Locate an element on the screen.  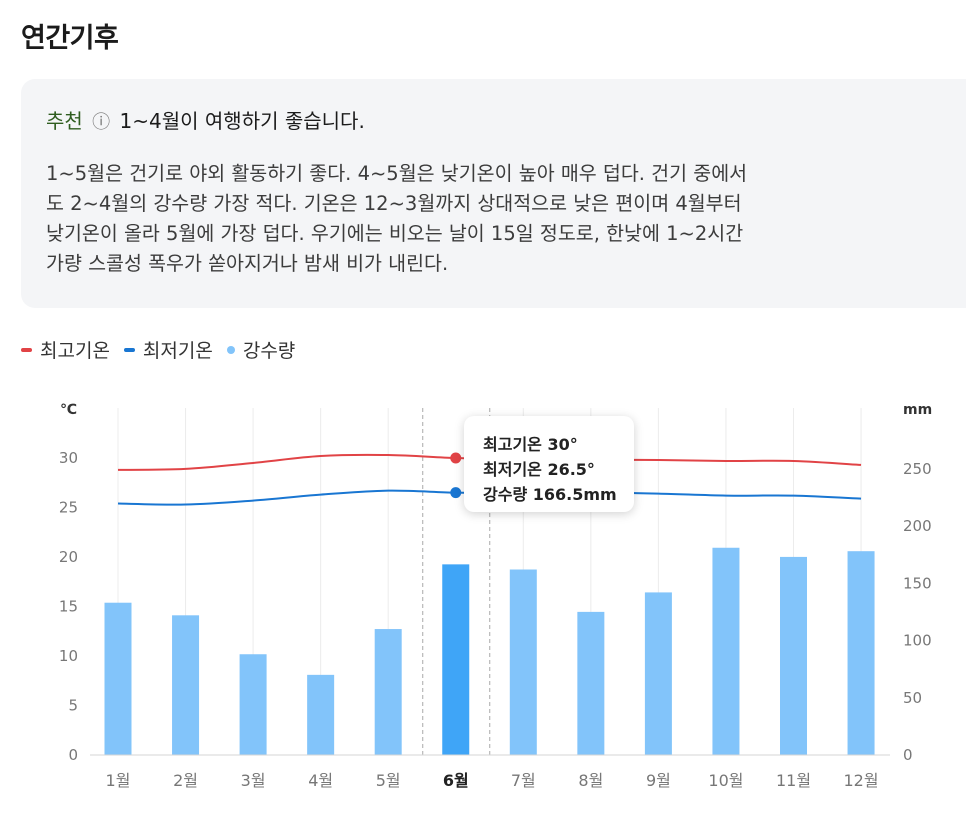
recommend-headline: 1~4월이 여행하기 좋습니다. is located at coordinates (242, 121).